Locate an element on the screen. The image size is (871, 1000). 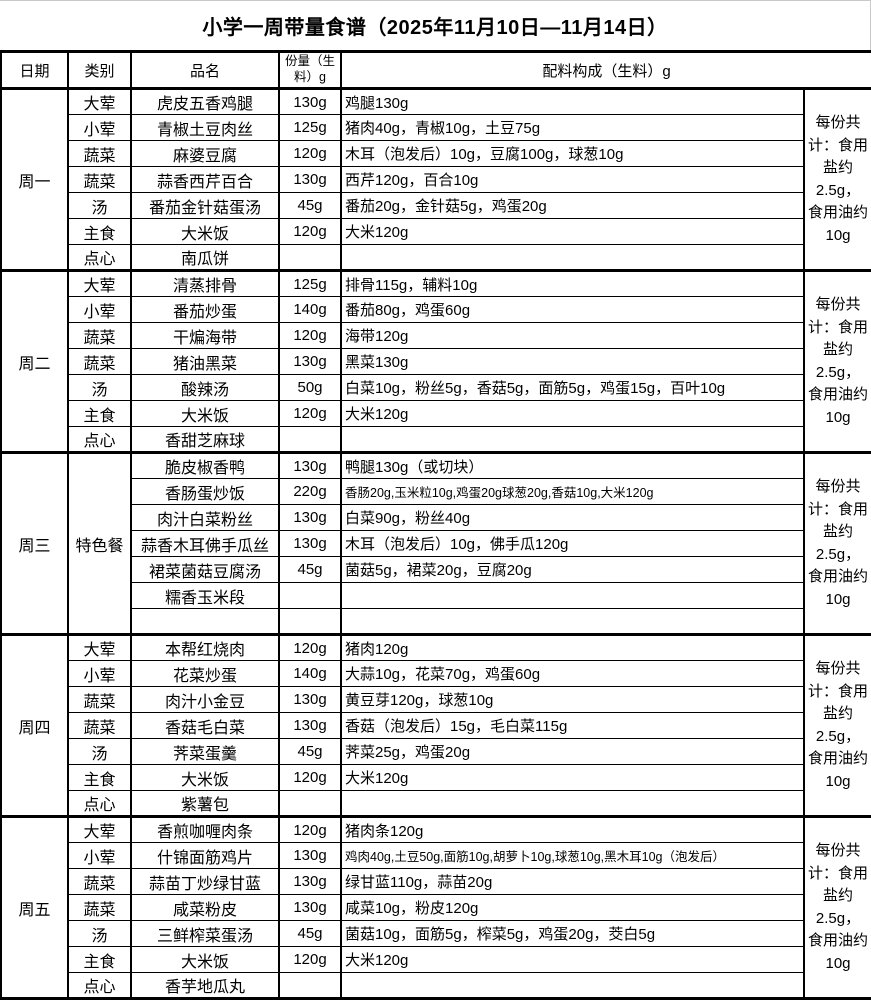
table-row: 汤酸辣汤 50g 白菜10g，粉丝5g，香菇5g，面筋5g，鸡蛋15g，百叶10g is located at coordinates (436, 387).